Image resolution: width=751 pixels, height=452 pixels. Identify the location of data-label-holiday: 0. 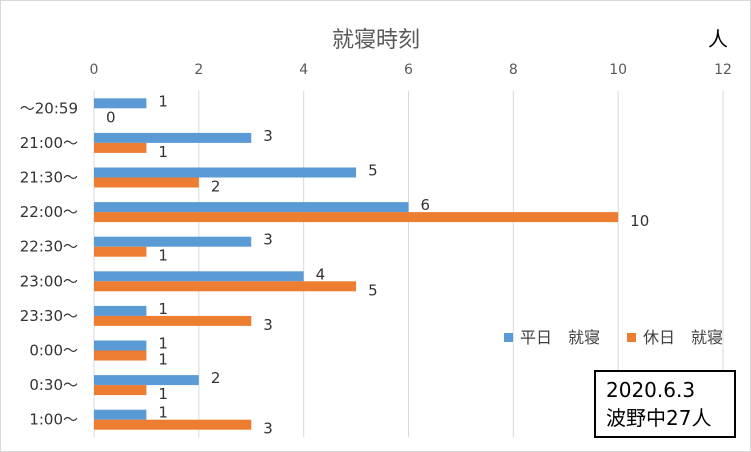
(111, 117).